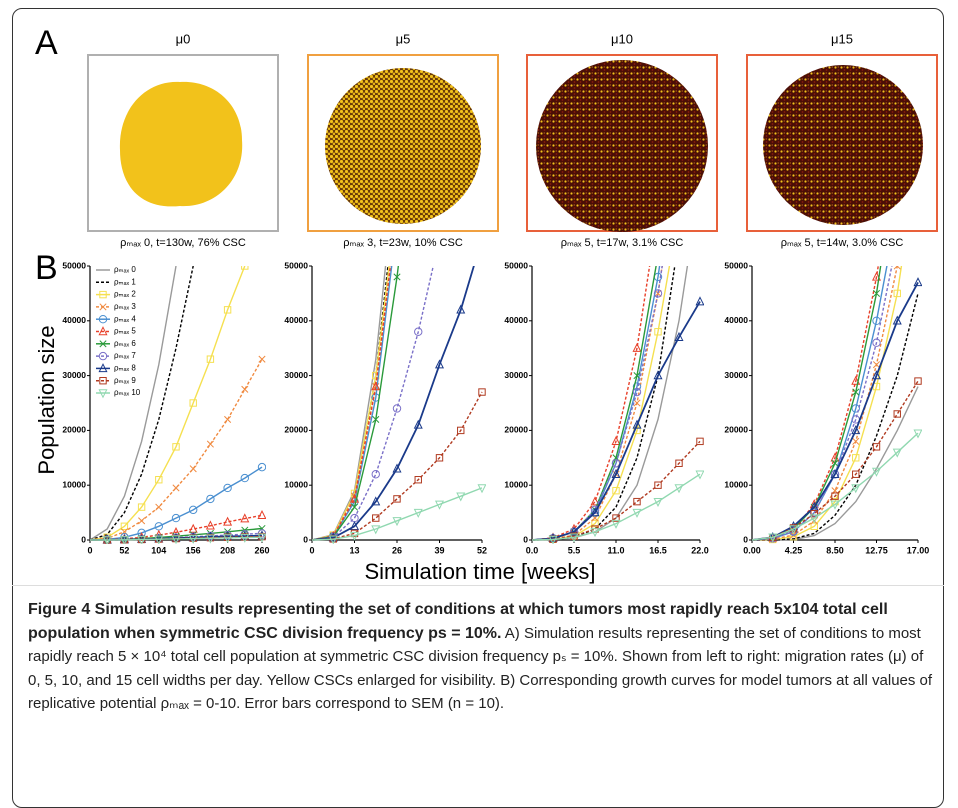 The height and width of the screenshot is (808, 958). Describe the element at coordinates (918, 550) in the screenshot. I see `x-tick-label: 17.00` at that location.